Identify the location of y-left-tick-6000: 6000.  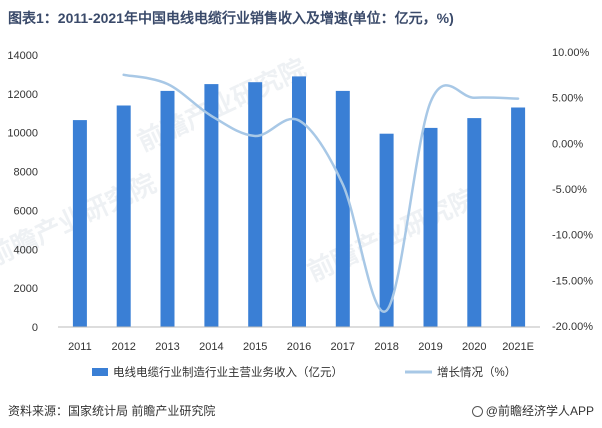
(26, 211).